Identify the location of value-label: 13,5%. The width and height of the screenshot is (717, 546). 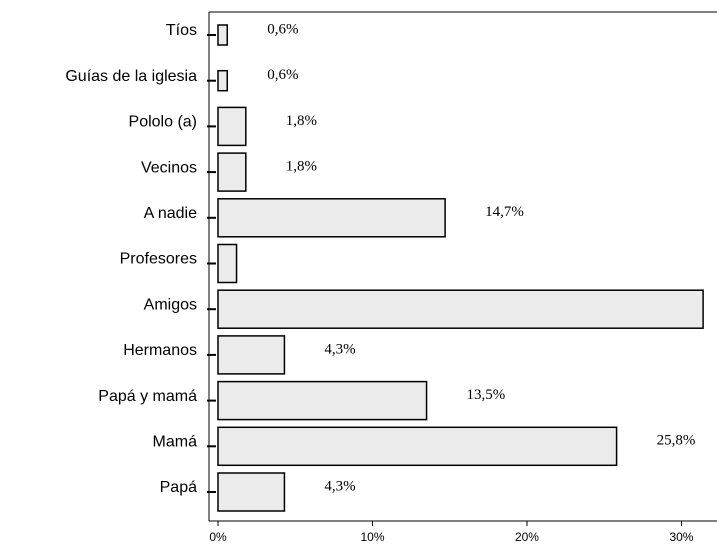
(486, 395).